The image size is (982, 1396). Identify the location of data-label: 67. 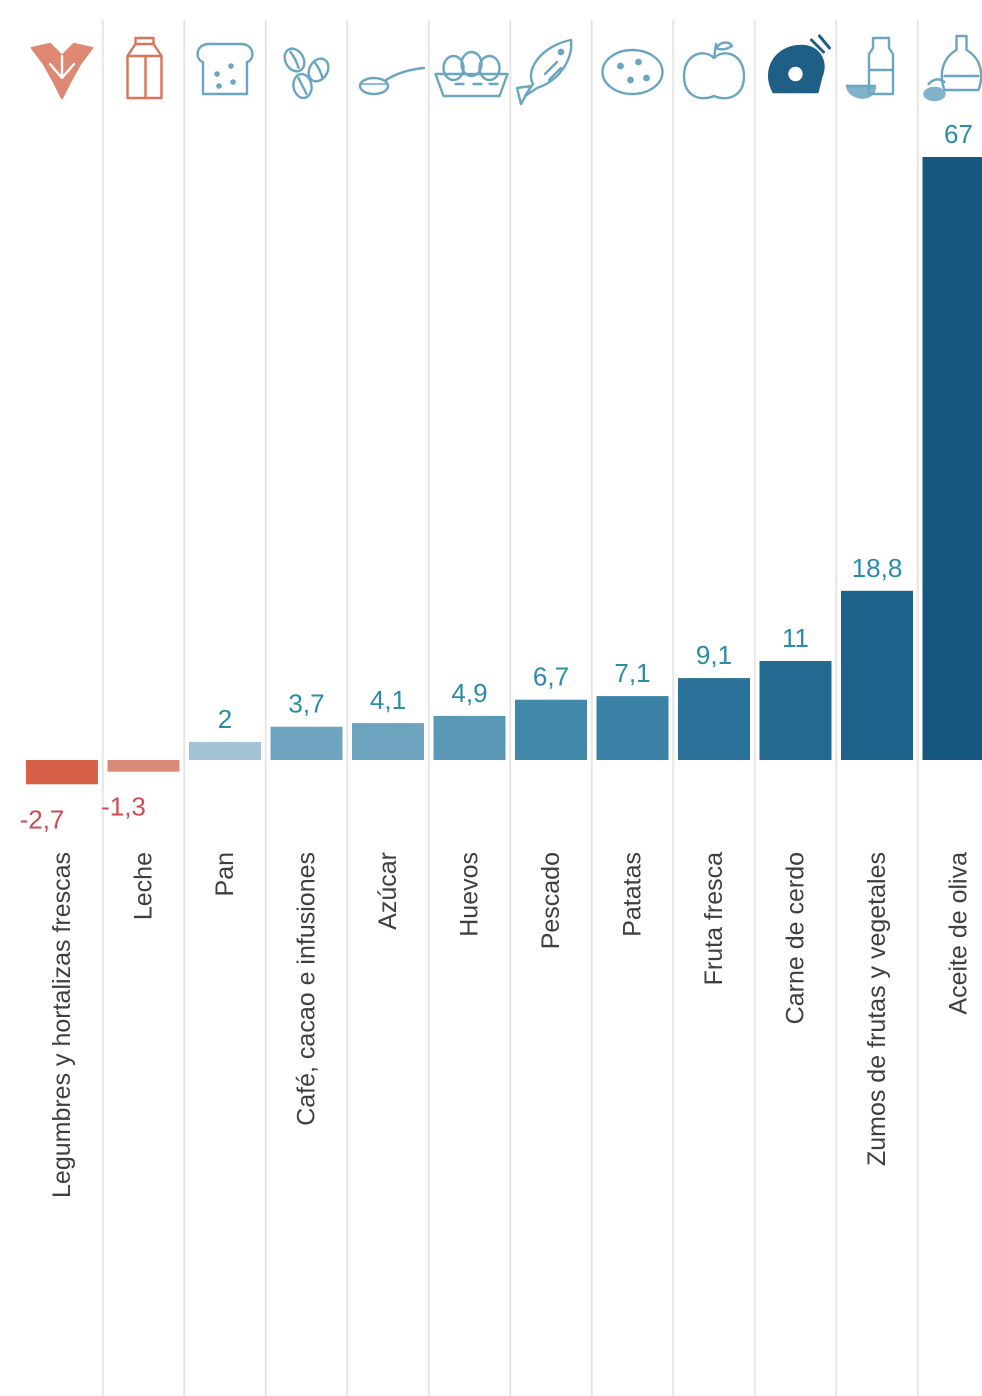
(958, 134).